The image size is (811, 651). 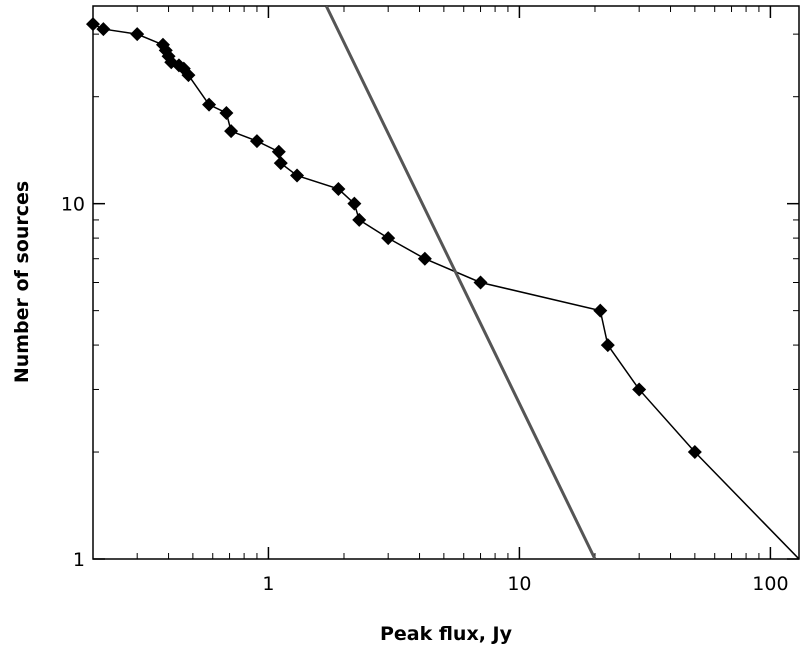 What do you see at coordinates (22, 282) in the screenshot?
I see `y-axis-title: Number of sources` at bounding box center [22, 282].